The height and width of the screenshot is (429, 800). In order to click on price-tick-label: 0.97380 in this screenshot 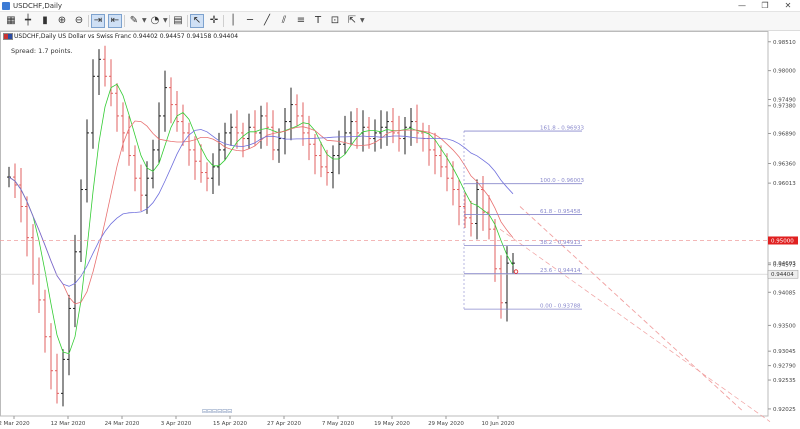, I will do `click(784, 107)`.